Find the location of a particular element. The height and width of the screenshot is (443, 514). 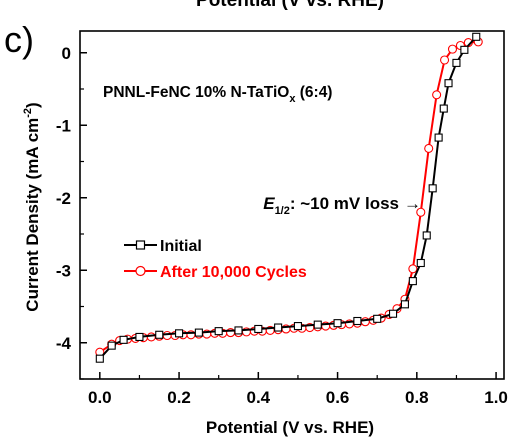

x-tick-label: 0.6 is located at coordinates (338, 397).